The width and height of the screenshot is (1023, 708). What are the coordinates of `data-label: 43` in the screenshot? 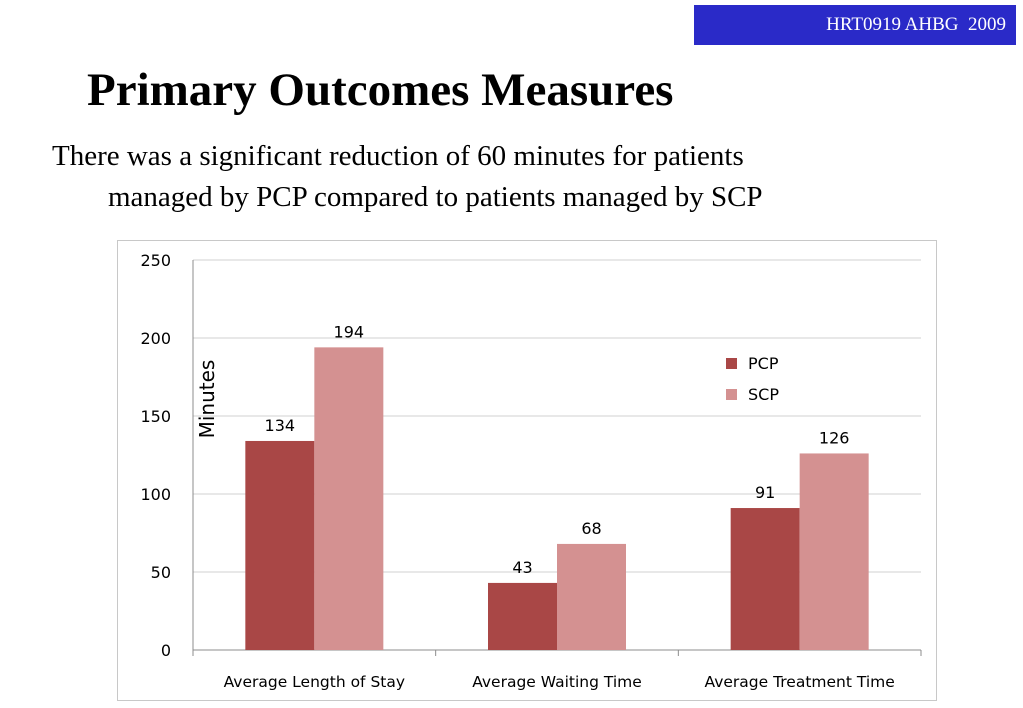 It's located at (522, 567).